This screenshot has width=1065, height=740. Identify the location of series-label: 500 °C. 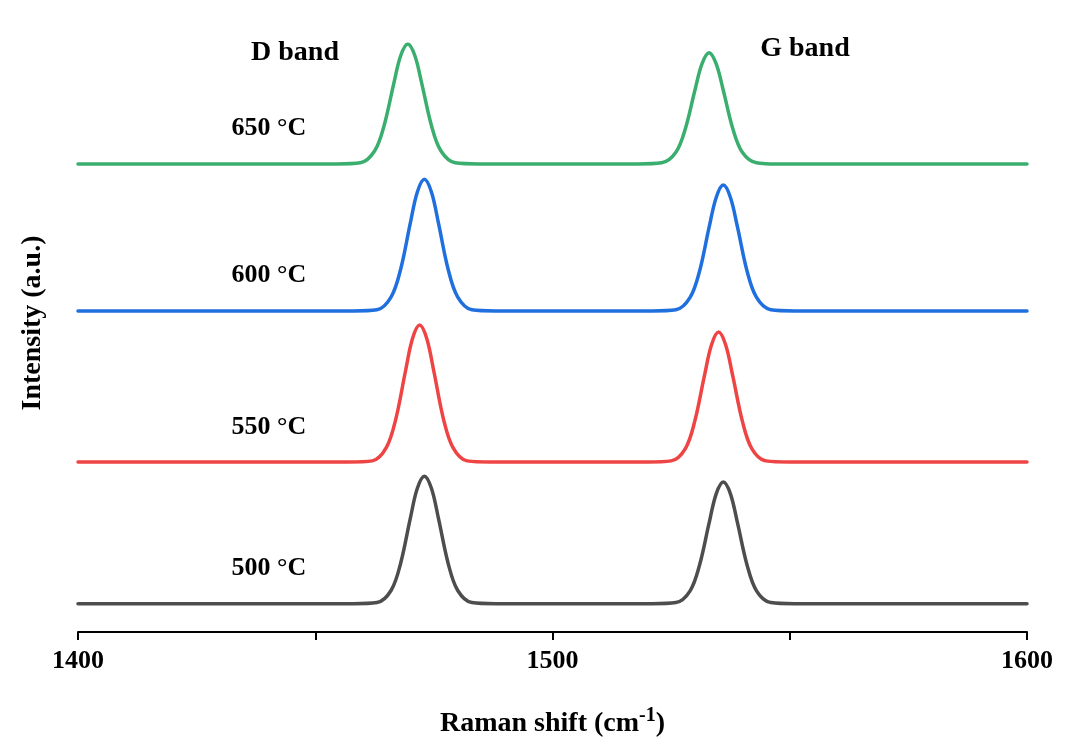
(269, 567).